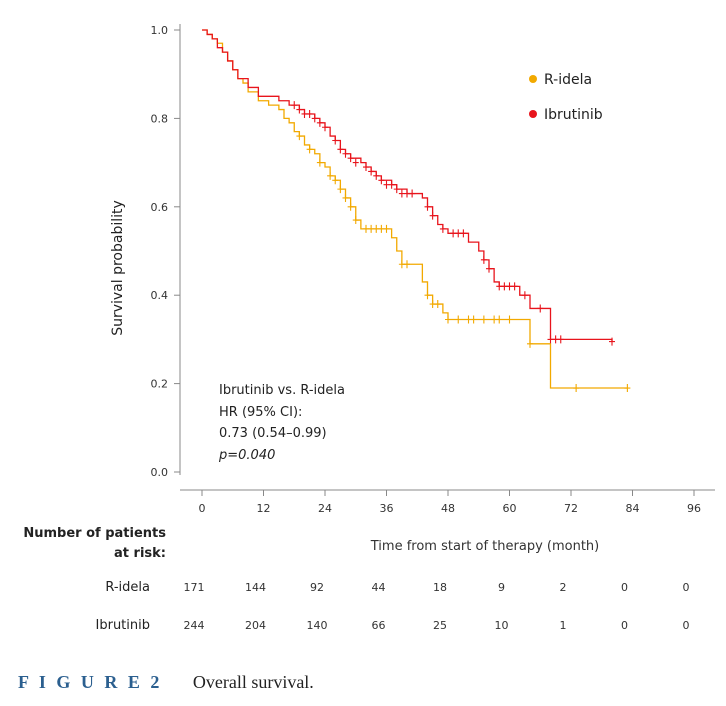 The width and height of the screenshot is (726, 706). Describe the element at coordinates (510, 508) in the screenshot. I see `x-tick-label: 60` at that location.